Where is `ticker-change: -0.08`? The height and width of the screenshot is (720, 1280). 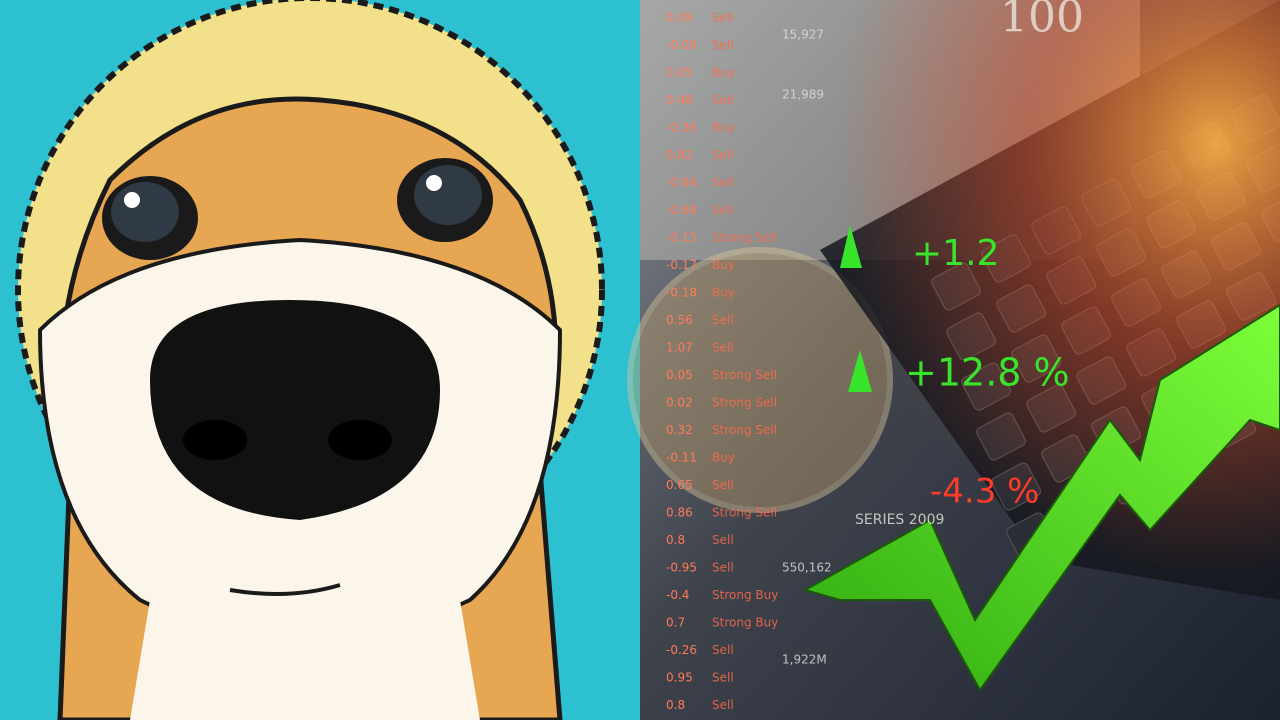 ticker-change: -0.08 is located at coordinates (681, 45).